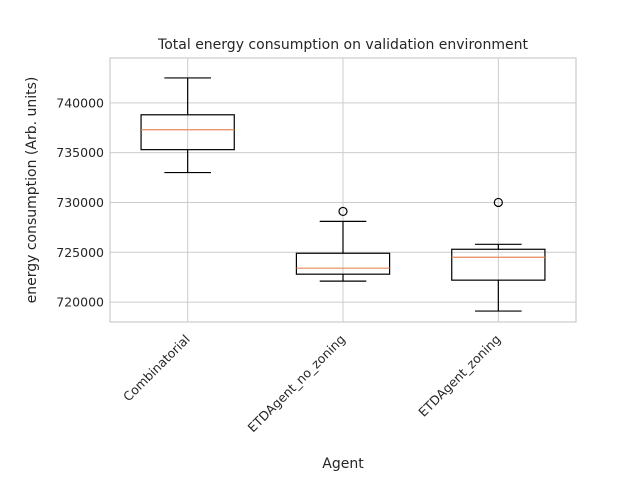 Image resolution: width=640 pixels, height=480 pixels. What do you see at coordinates (297, 384) in the screenshot?
I see `x-tick-label: ETDAgent_no_zoning` at bounding box center [297, 384].